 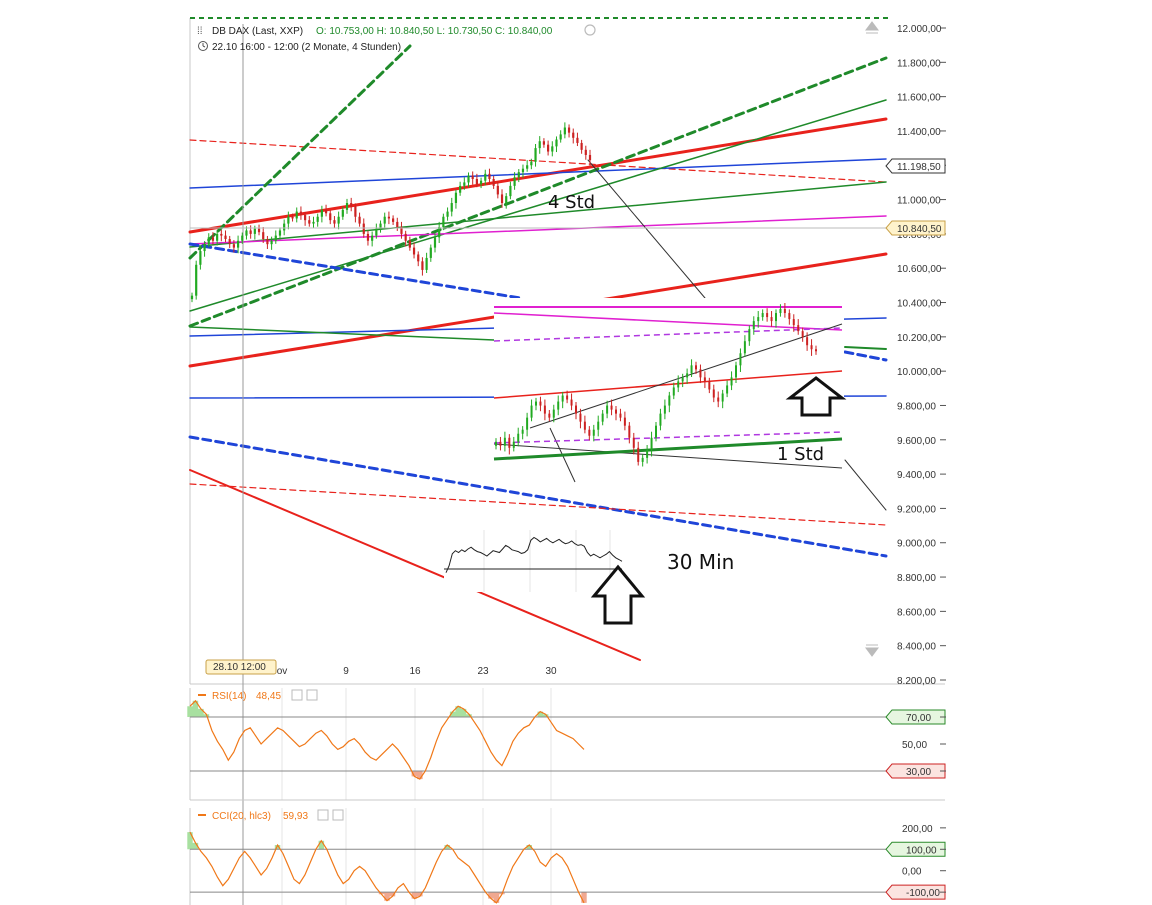 I want to click on crosshair-date: 28.10 12:00, so click(x=239, y=667).